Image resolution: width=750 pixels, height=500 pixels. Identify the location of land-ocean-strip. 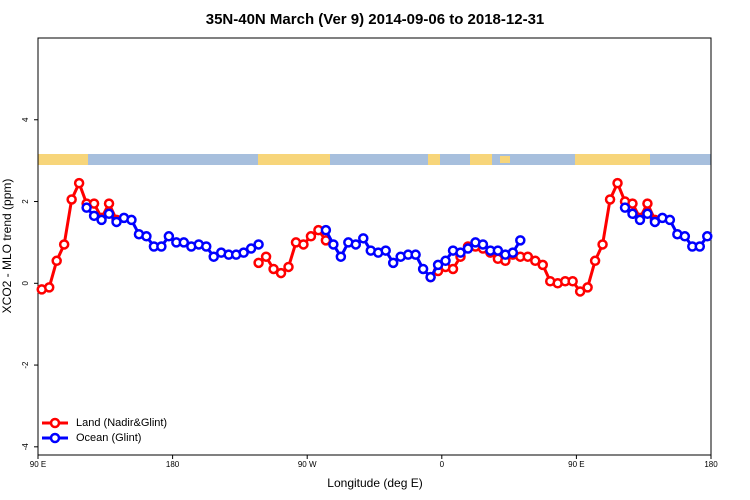
(374, 159).